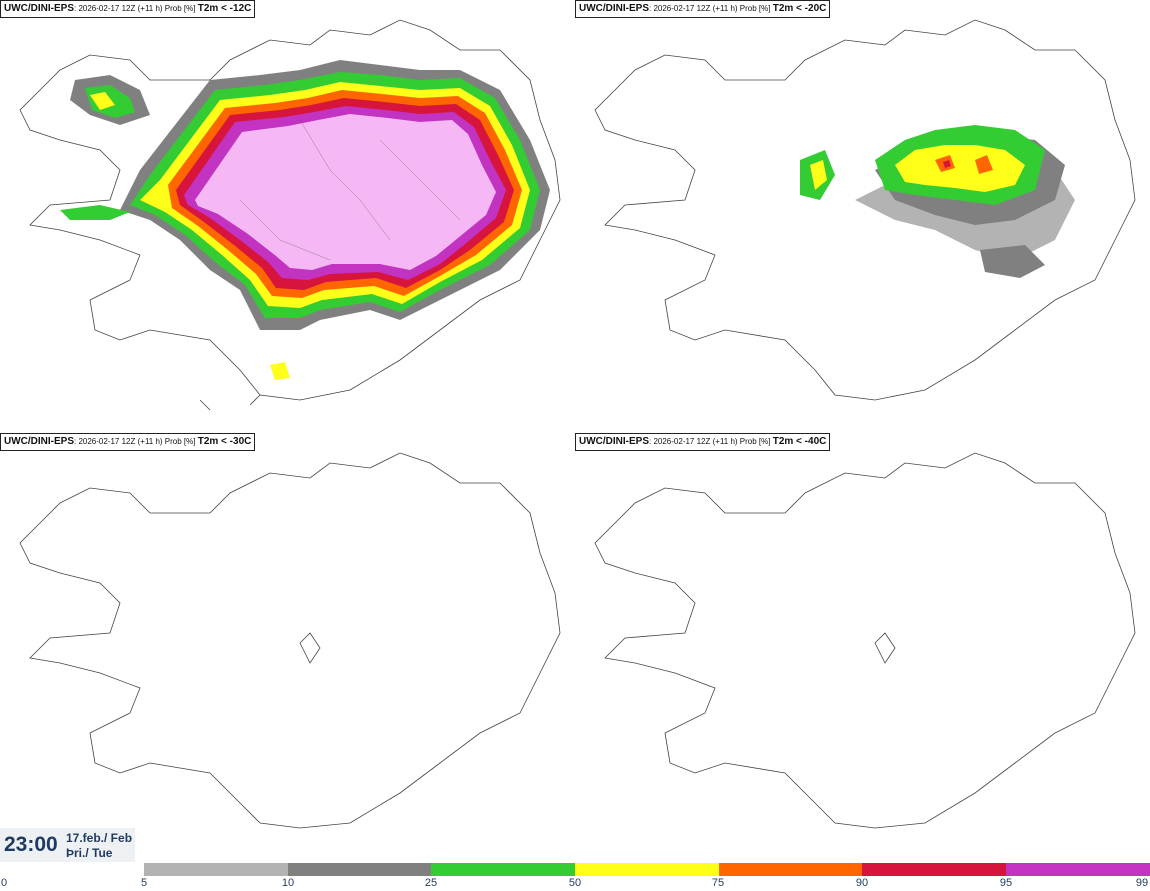 This screenshot has height=891, width=1150. I want to click on valid-date-day: 17.feb./ Feb, so click(99, 838).